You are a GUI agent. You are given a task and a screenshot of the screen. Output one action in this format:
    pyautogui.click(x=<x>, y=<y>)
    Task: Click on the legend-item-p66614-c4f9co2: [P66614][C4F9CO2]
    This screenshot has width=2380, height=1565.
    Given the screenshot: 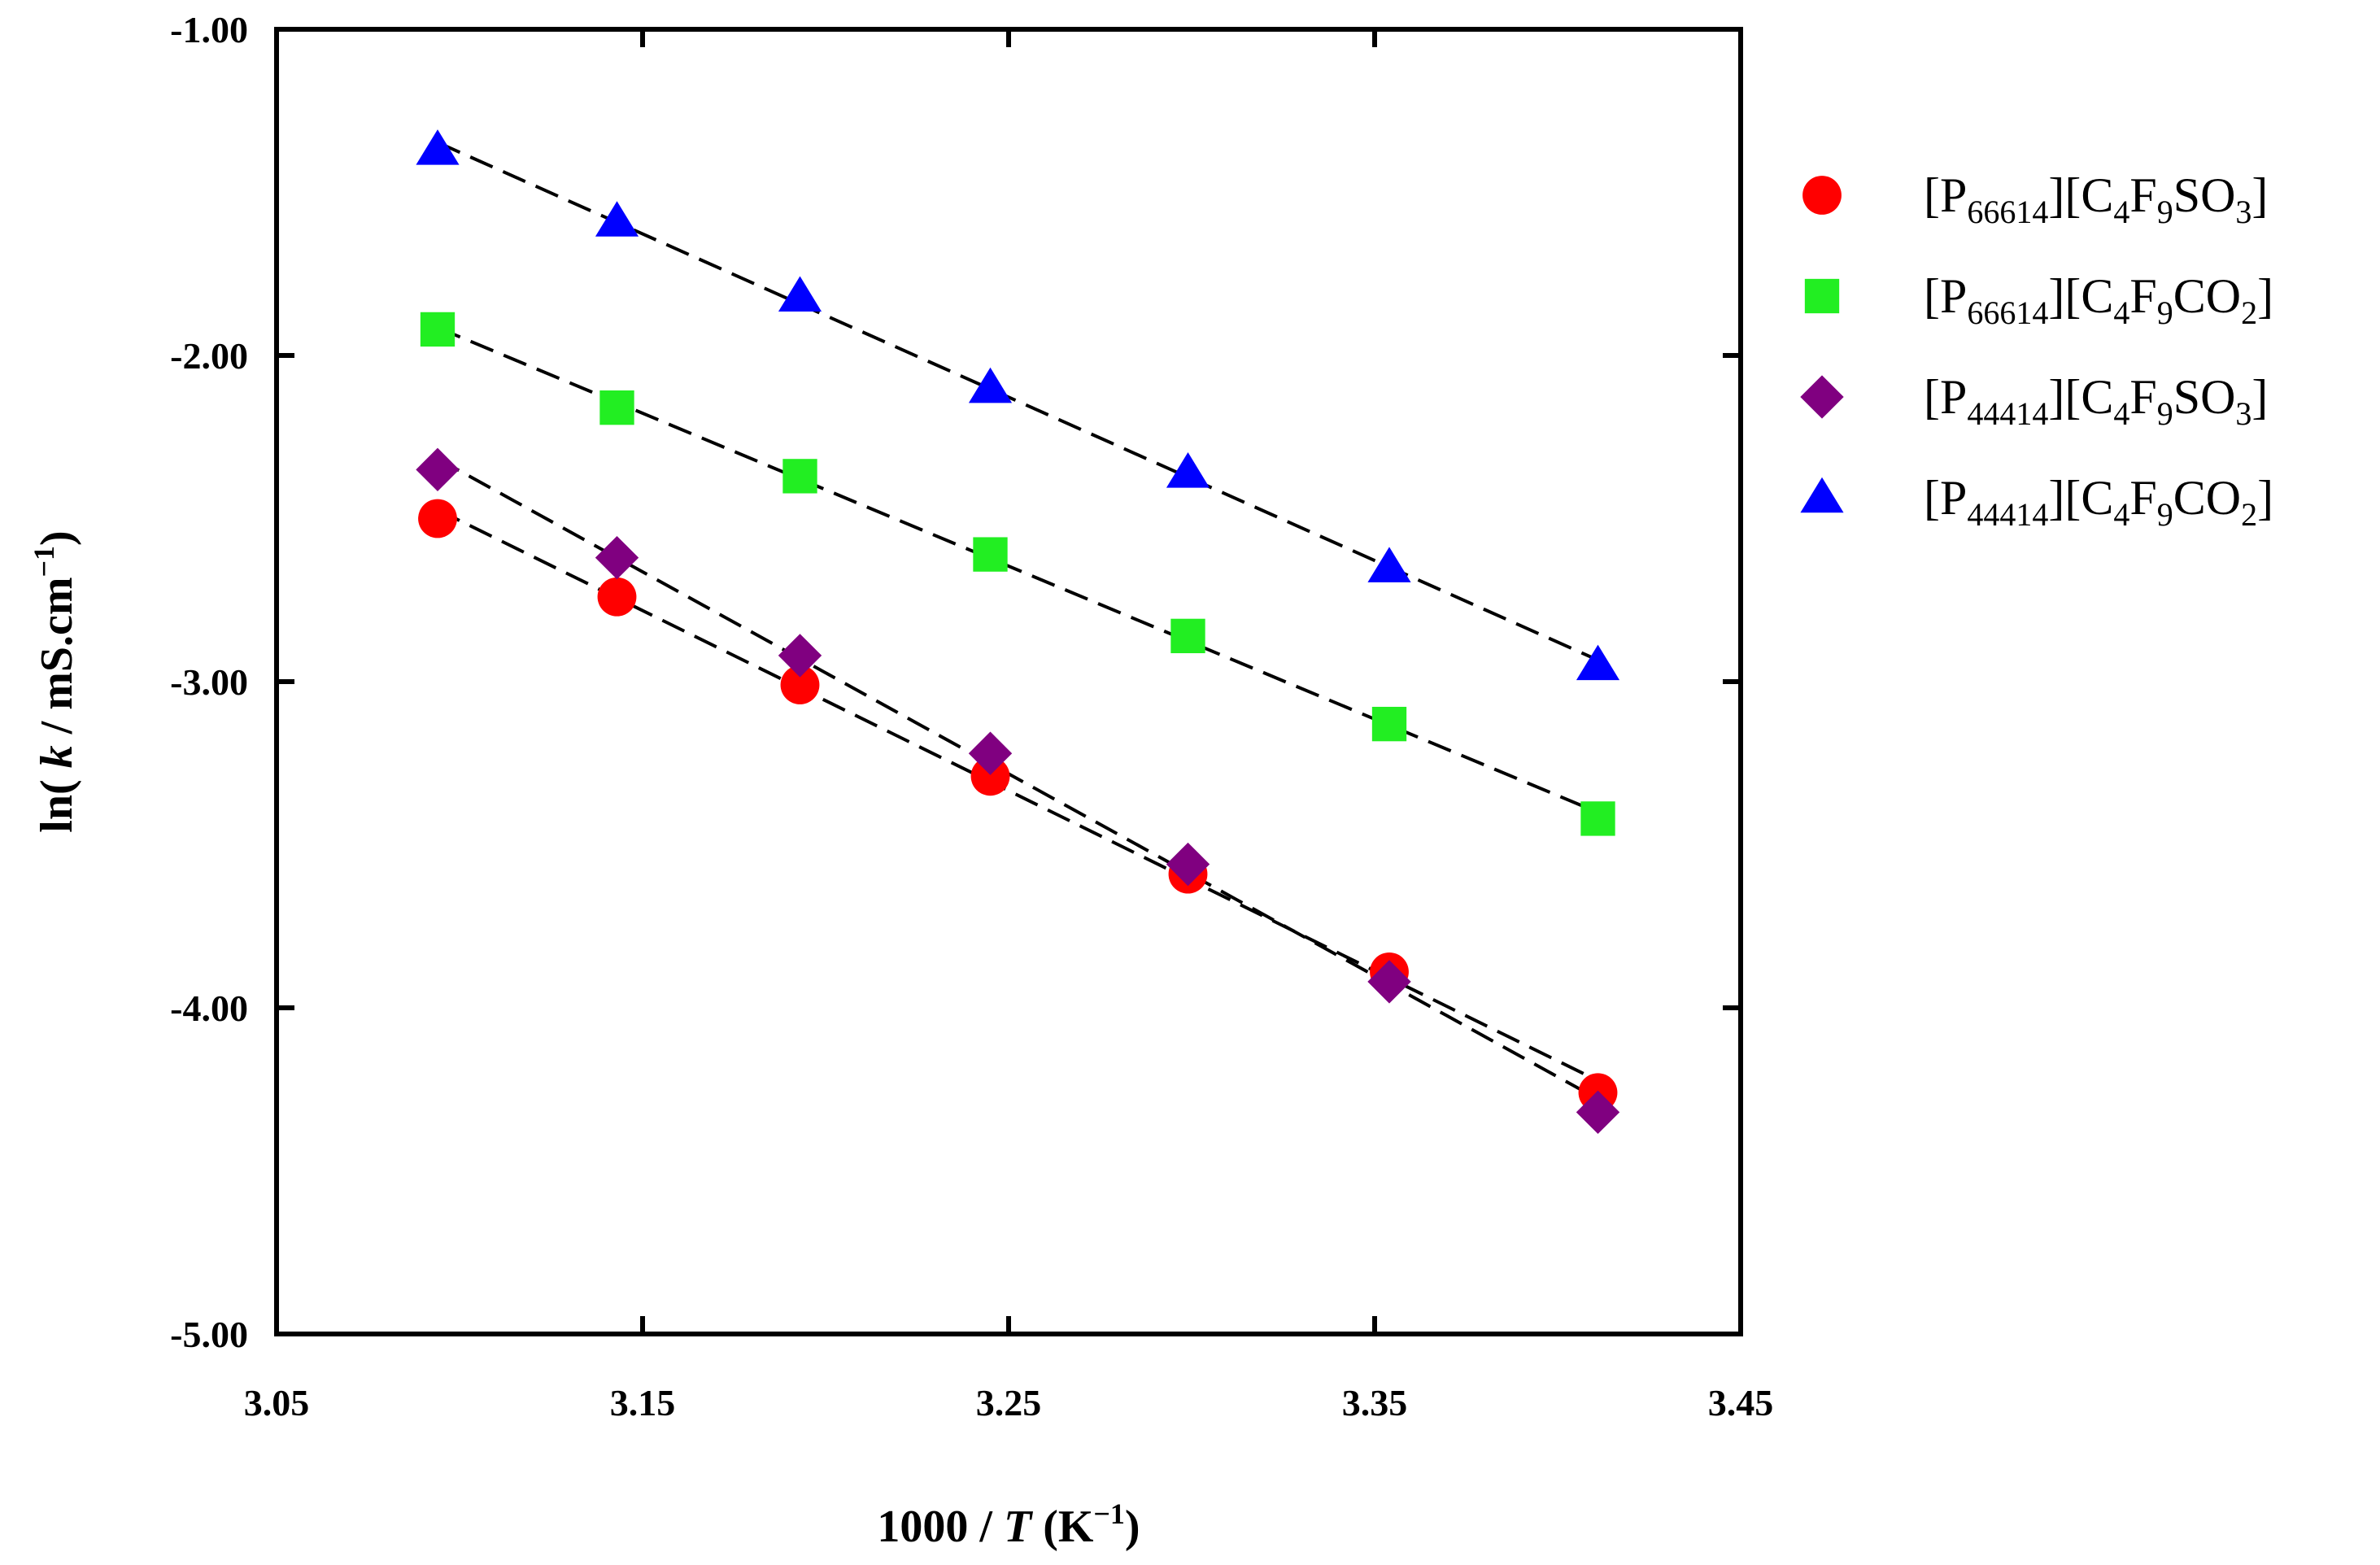 What is the action you would take?
    pyautogui.click(x=2039, y=300)
    